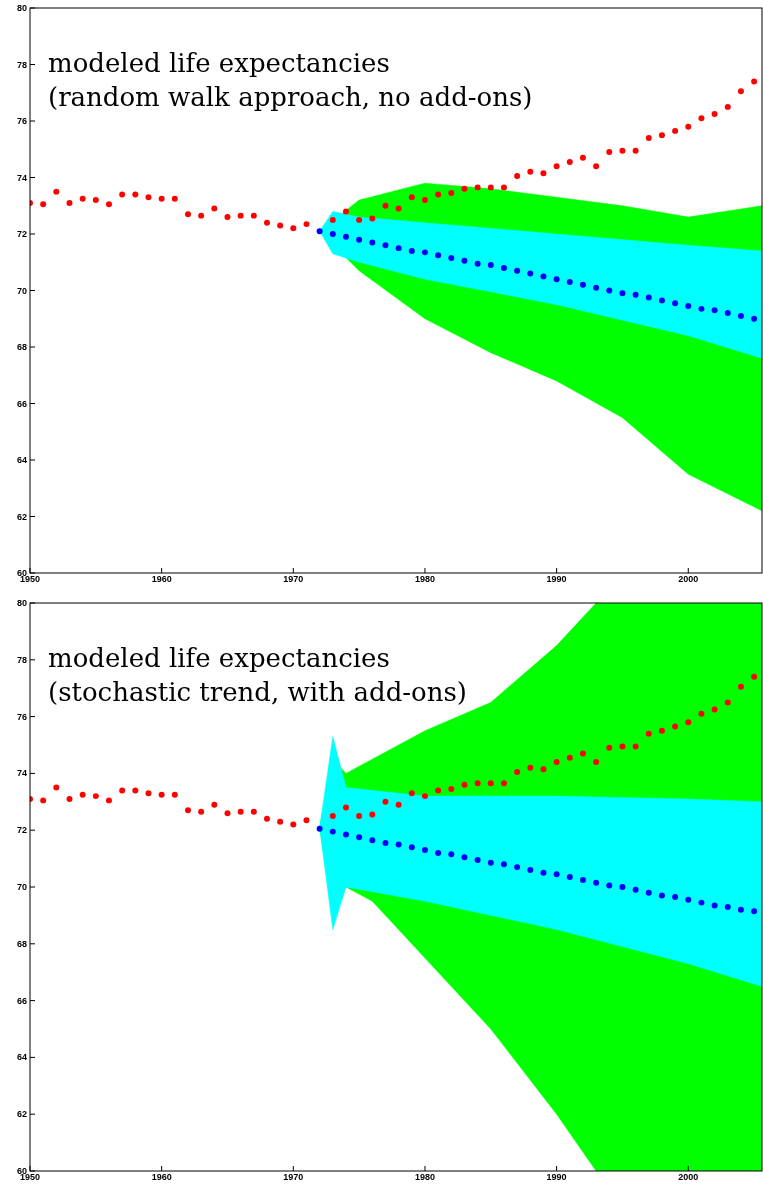 The width and height of the screenshot is (763, 1195). What do you see at coordinates (257, 675) in the screenshot?
I see `annotation: modeled life expectancies (stochastic trend, with add-ons)` at bounding box center [257, 675].